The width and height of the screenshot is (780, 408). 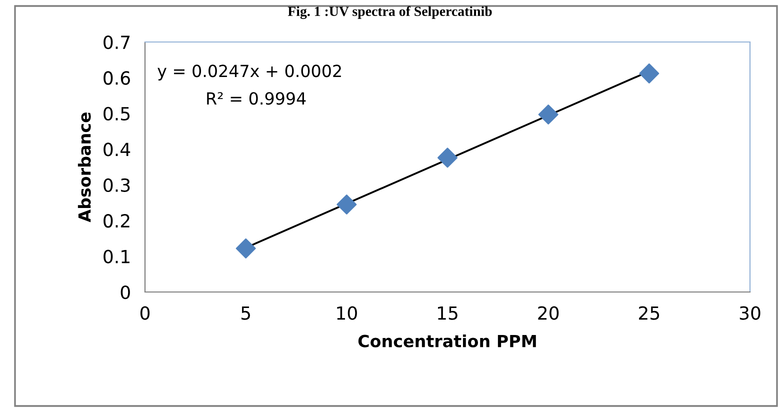 What do you see at coordinates (117, 221) in the screenshot?
I see `y-tick-label: 0.2` at bounding box center [117, 221].